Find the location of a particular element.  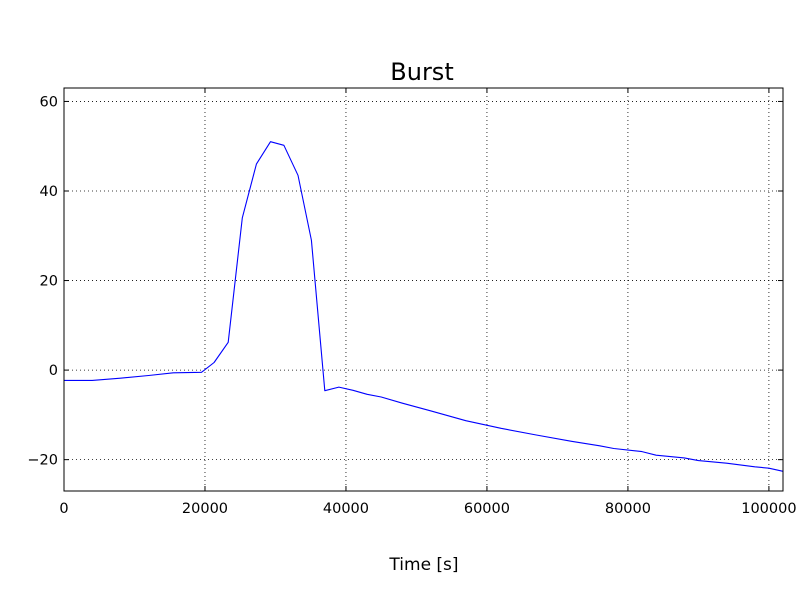

x-tick-label: 100000 is located at coordinates (768, 509).